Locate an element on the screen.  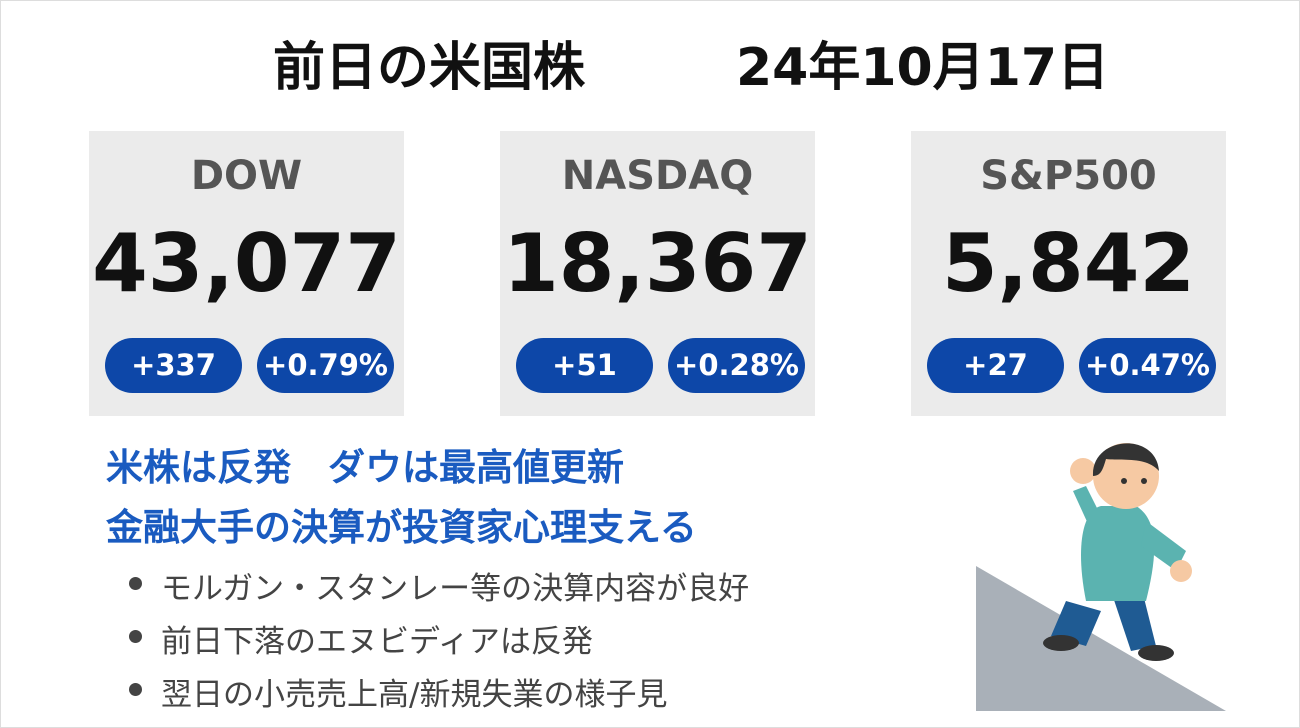
bullet-text: モルガン・スタンレー等の決算内容が良好 is located at coordinates (455, 589).